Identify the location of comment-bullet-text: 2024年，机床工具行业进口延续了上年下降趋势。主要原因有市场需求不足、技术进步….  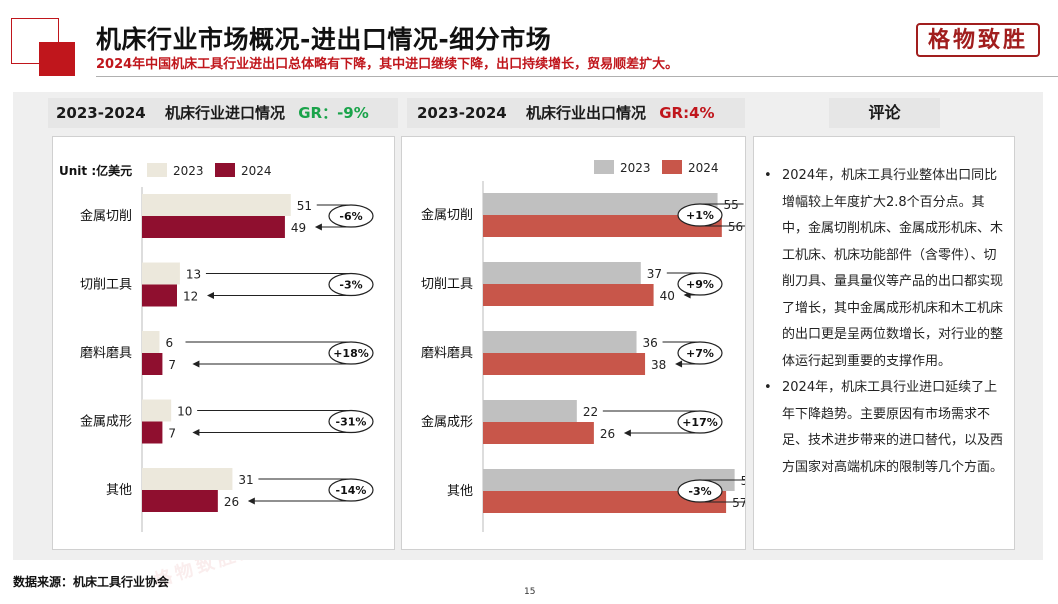
(893, 427).